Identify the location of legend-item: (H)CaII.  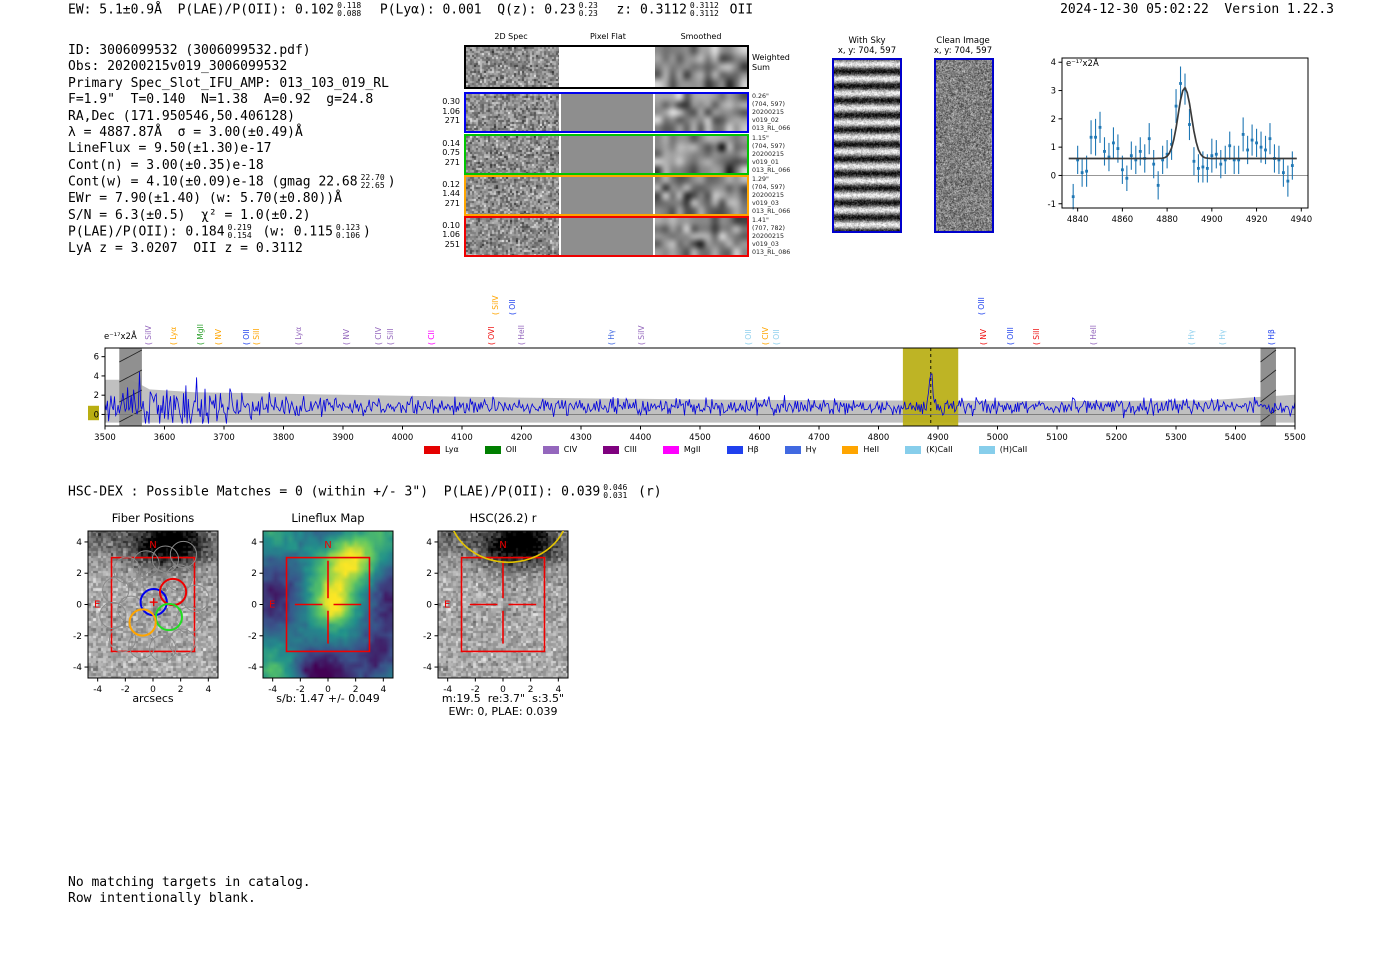
(1003, 449).